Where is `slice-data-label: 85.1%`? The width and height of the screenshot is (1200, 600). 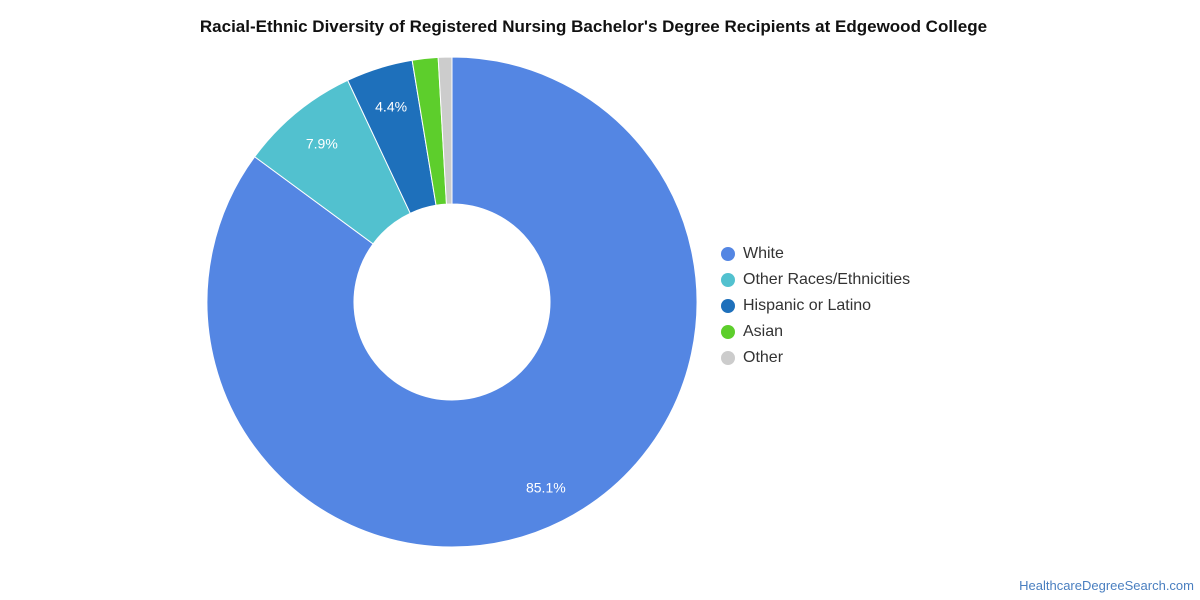 slice-data-label: 85.1% is located at coordinates (546, 488).